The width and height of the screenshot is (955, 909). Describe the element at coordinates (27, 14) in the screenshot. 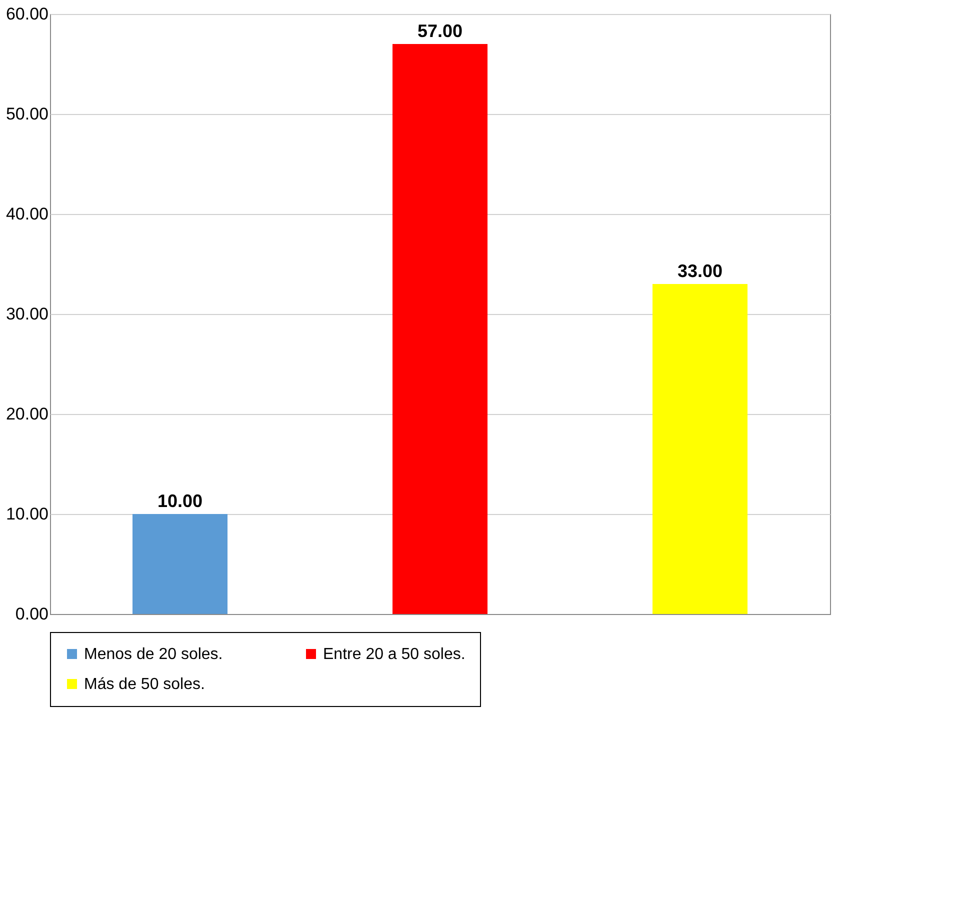

I see `y-tick-label: 60.00` at that location.